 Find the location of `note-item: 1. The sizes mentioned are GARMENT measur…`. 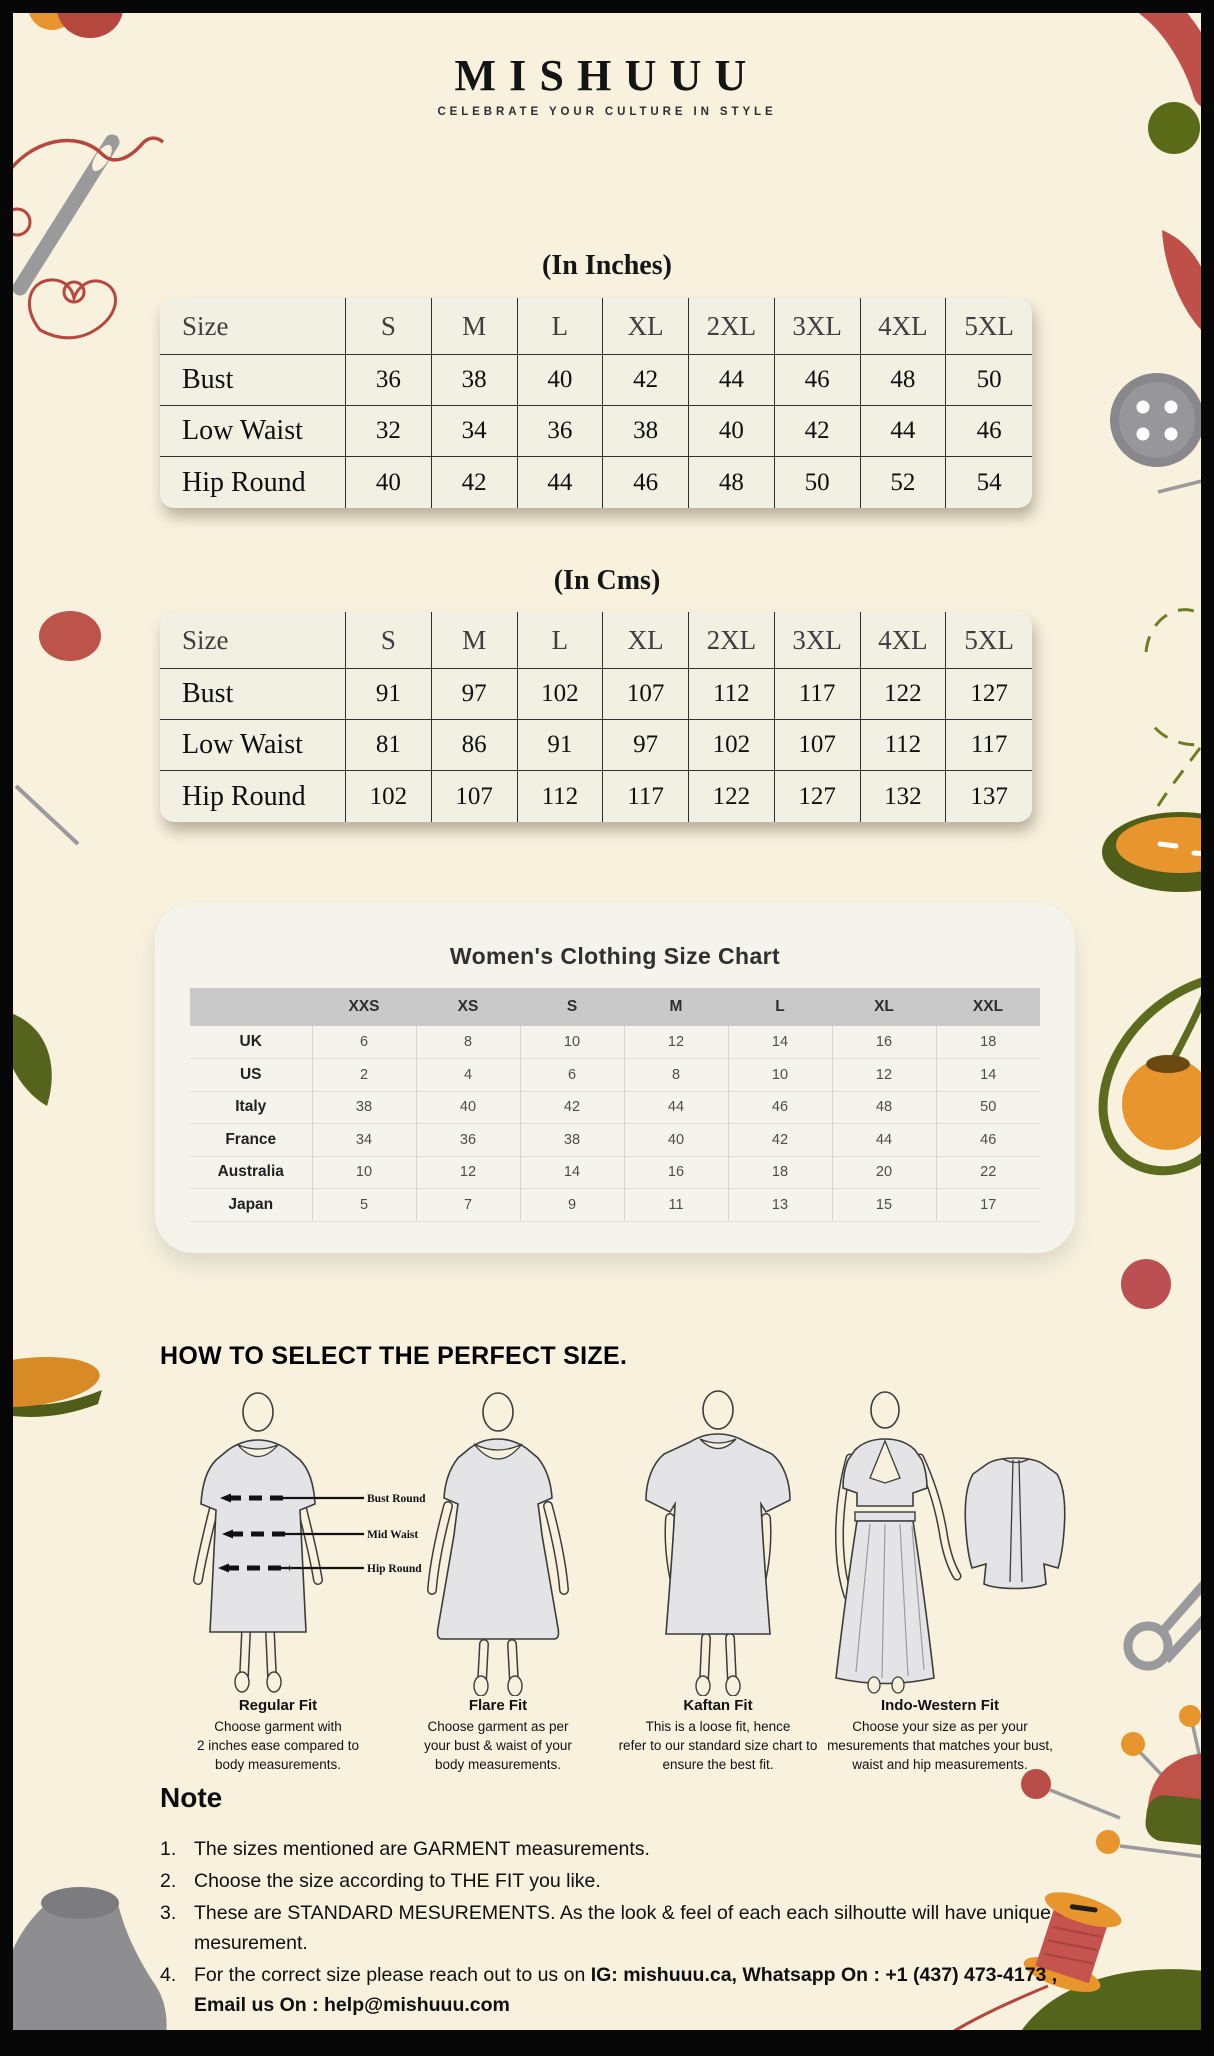

note-item: 1. The sizes mentioned are GARMENT measur… is located at coordinates (612, 1849).